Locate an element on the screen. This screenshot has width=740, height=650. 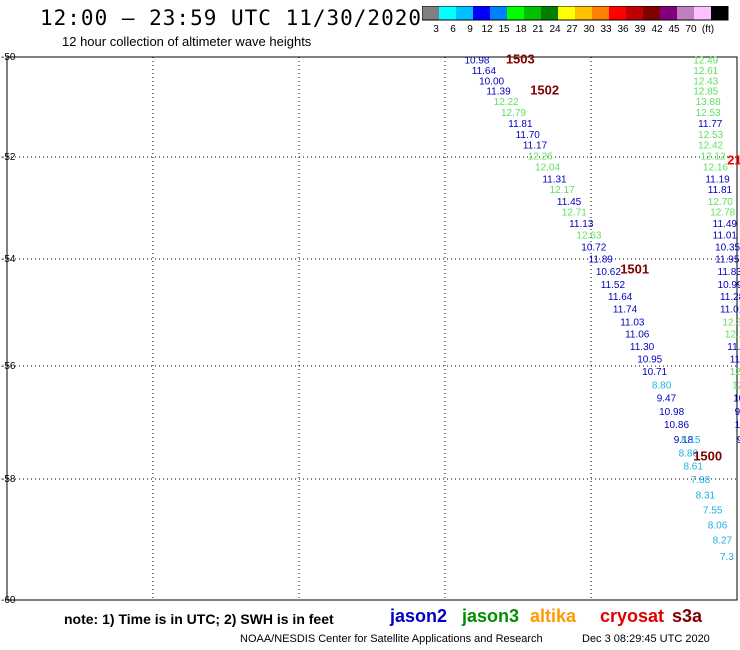
wave-height-value: 8.27 is located at coordinates (723, 541).